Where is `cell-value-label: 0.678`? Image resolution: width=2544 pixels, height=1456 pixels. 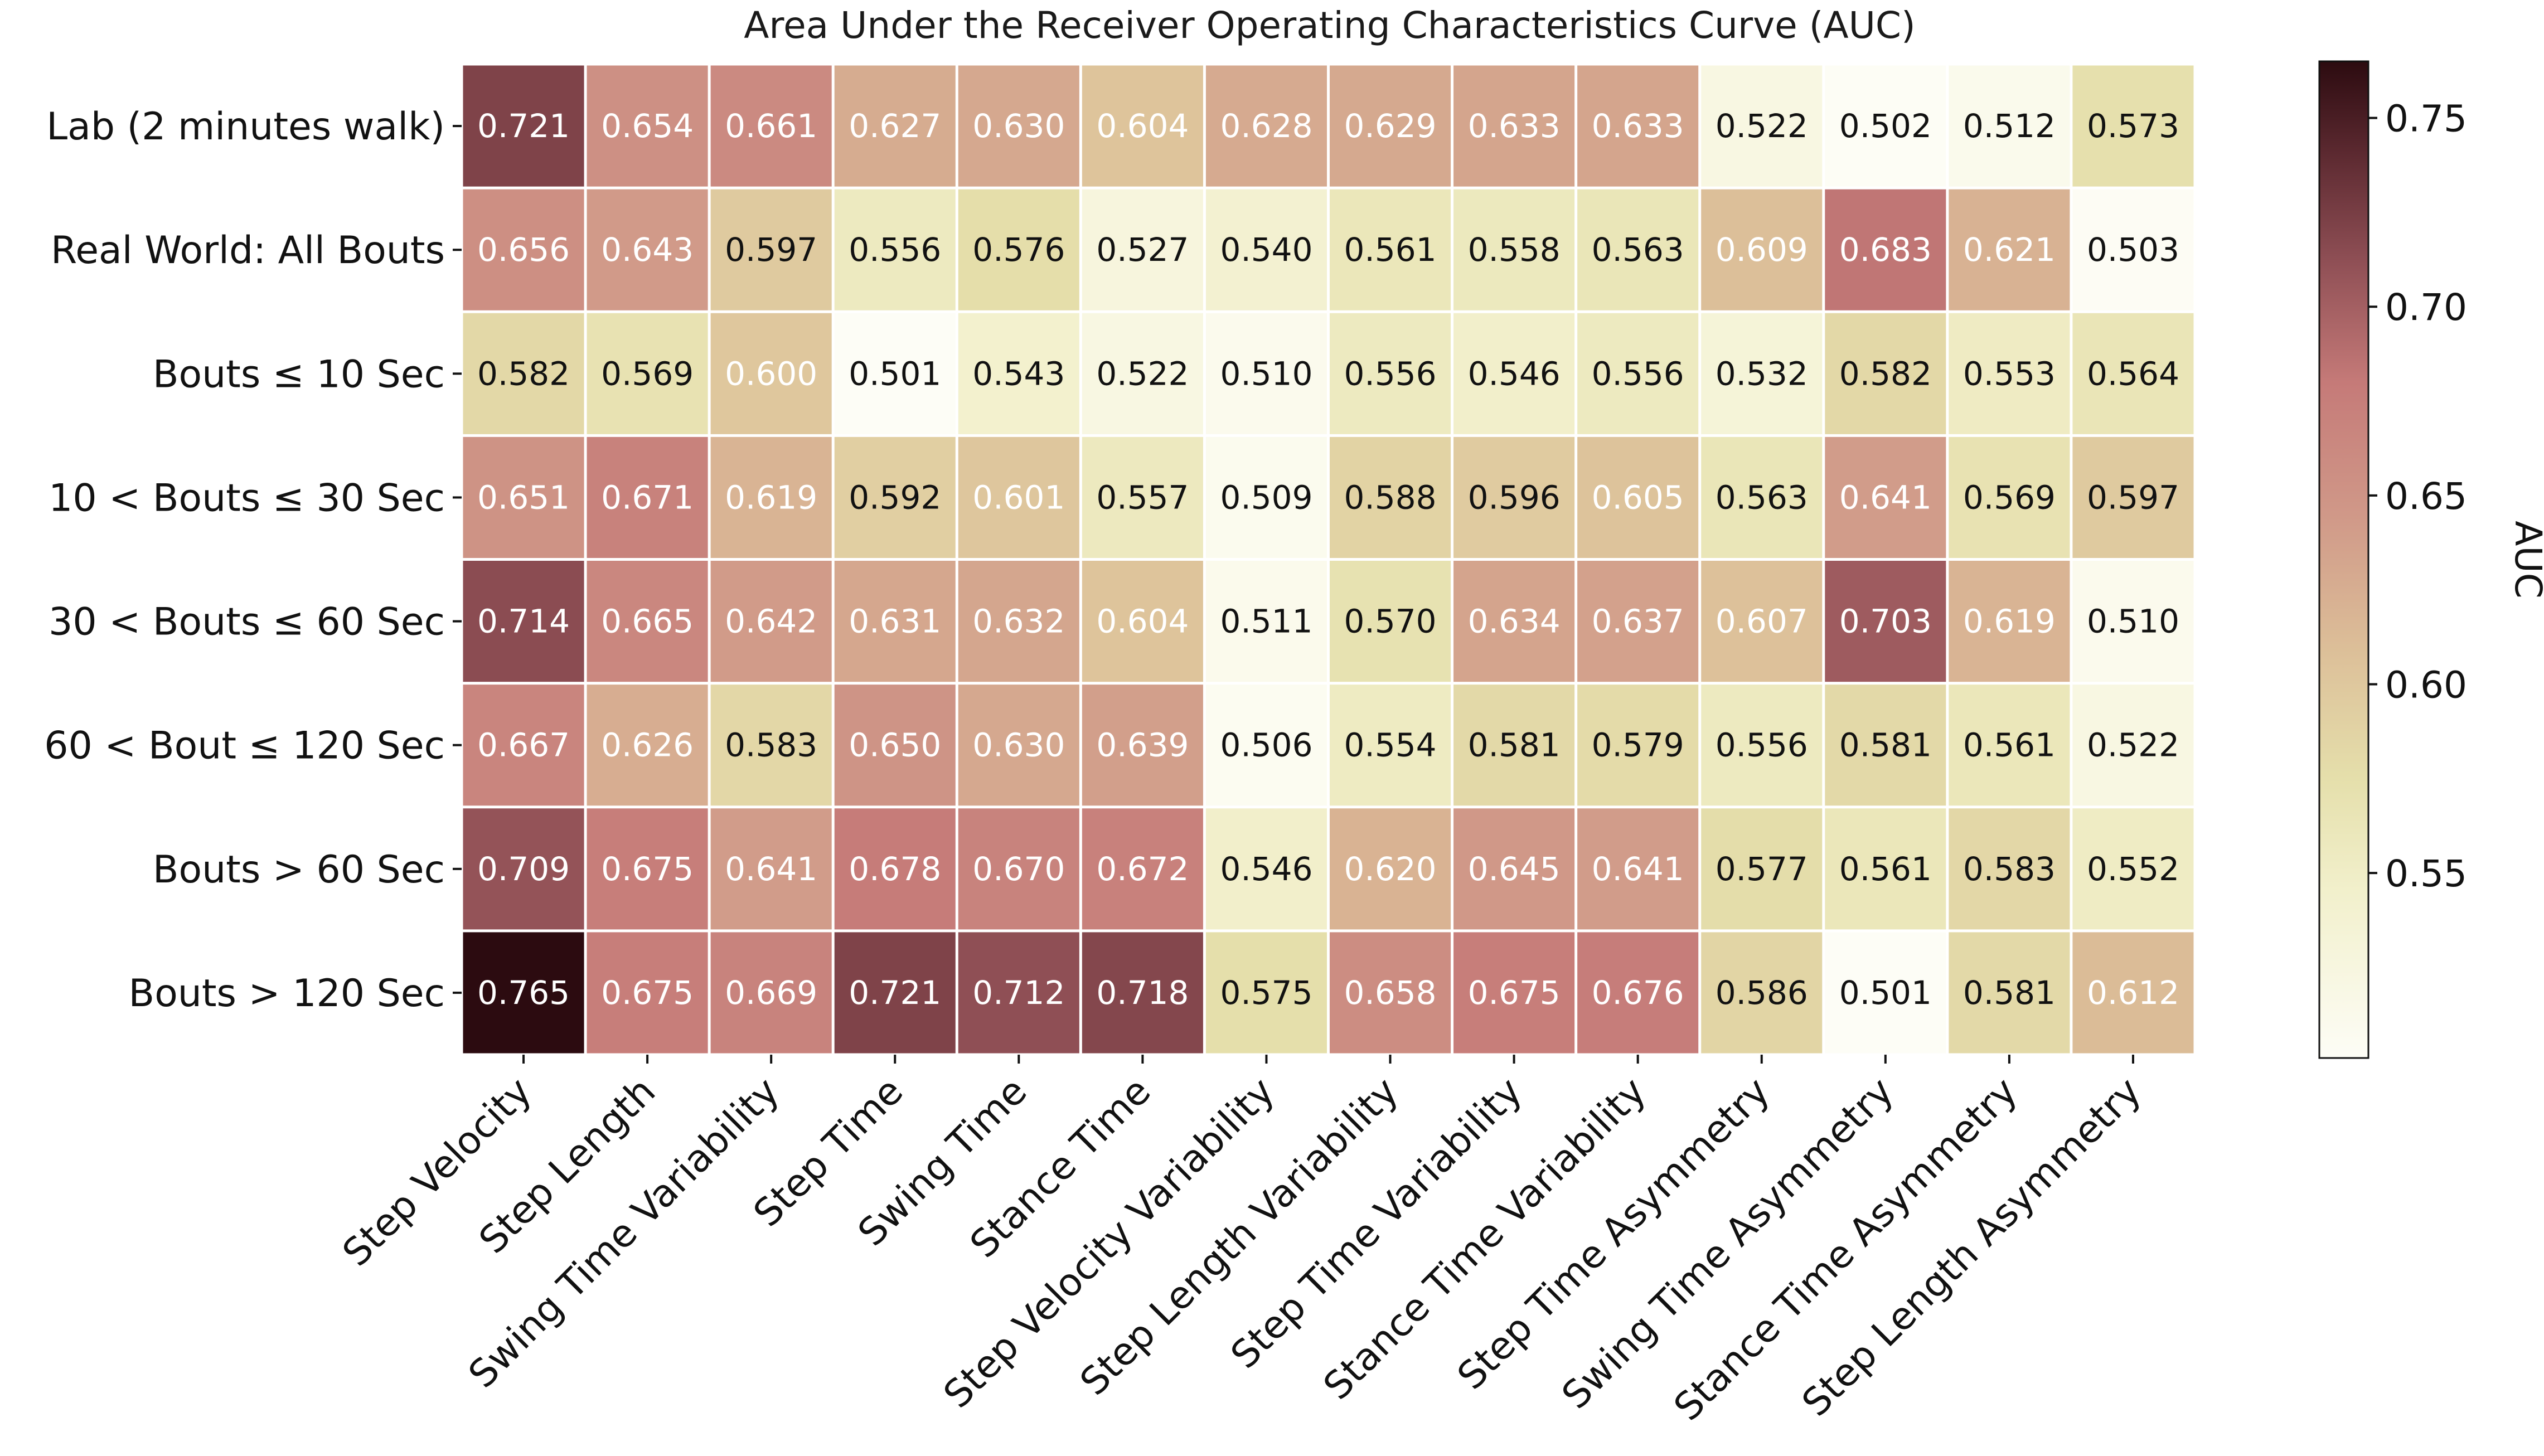
cell-value-label: 0.678 is located at coordinates (895, 869).